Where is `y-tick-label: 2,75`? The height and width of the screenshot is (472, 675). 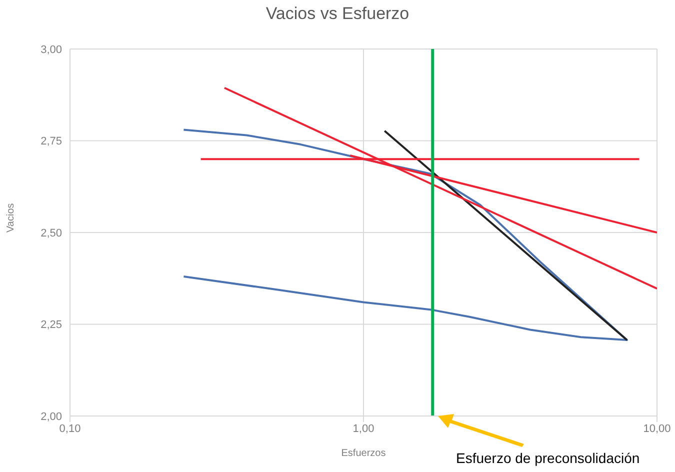
y-tick-label: 2,75 is located at coordinates (51, 142).